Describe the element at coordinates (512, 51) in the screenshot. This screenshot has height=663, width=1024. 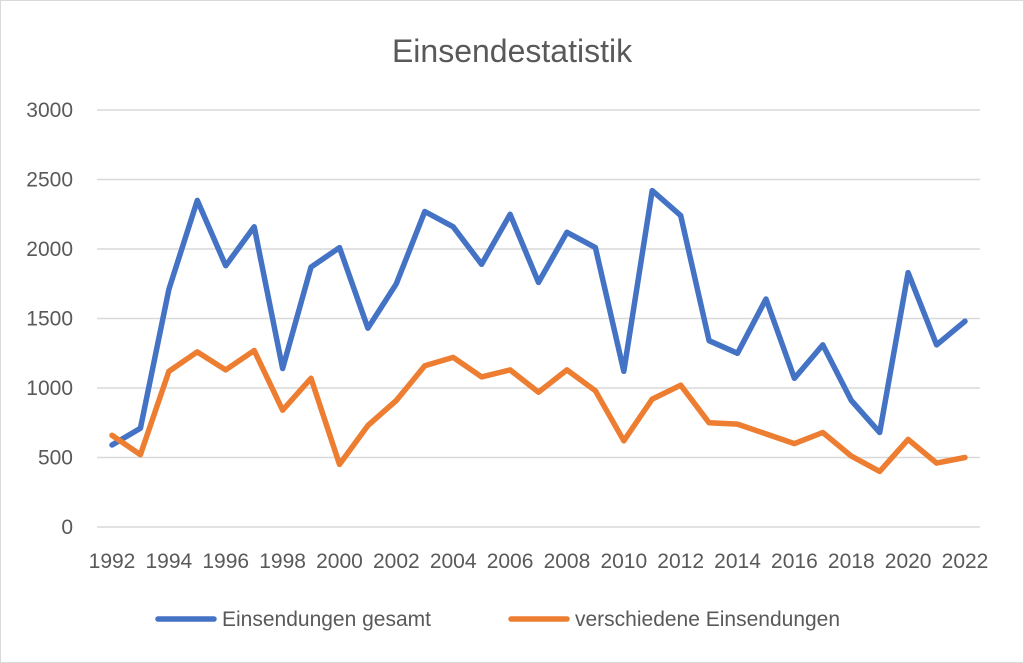
I see `chart-title: Einsendestatistik` at that location.